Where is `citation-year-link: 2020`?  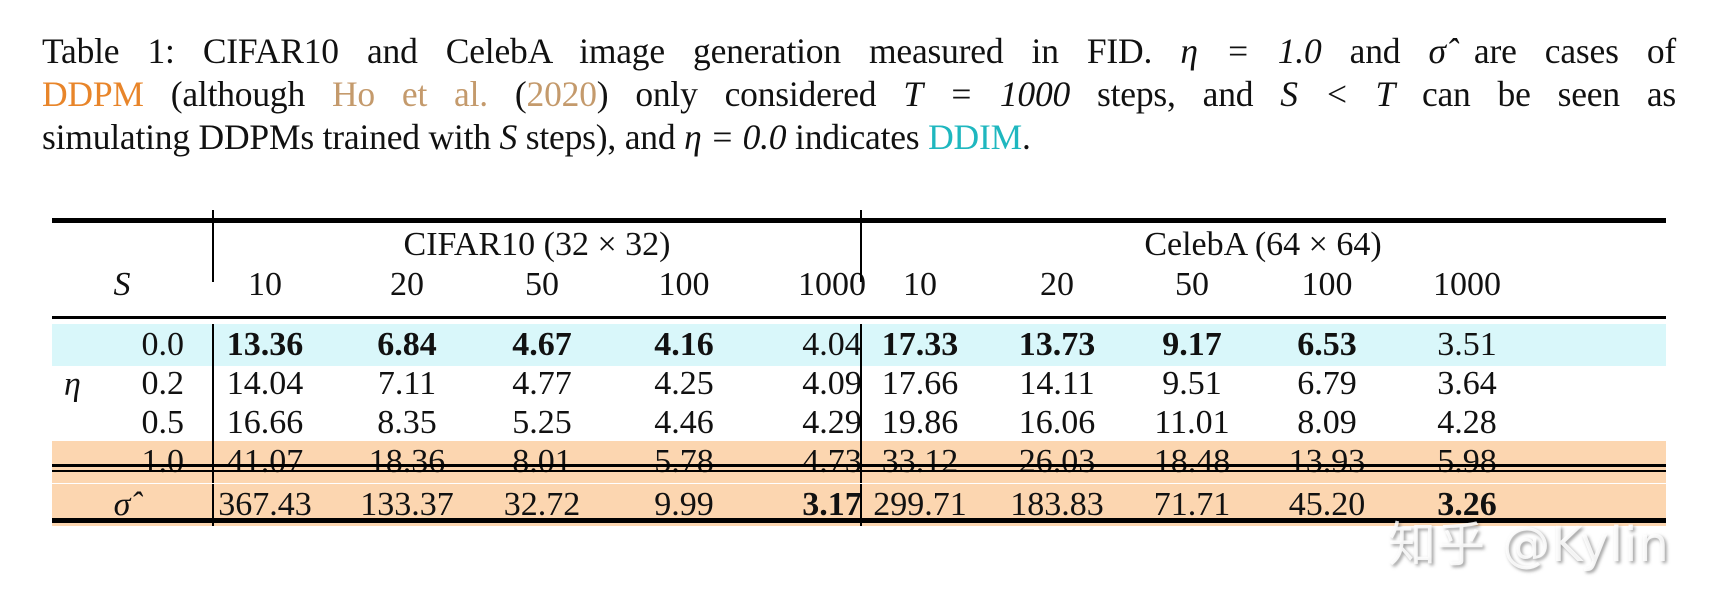 citation-year-link: 2020 is located at coordinates (561, 94).